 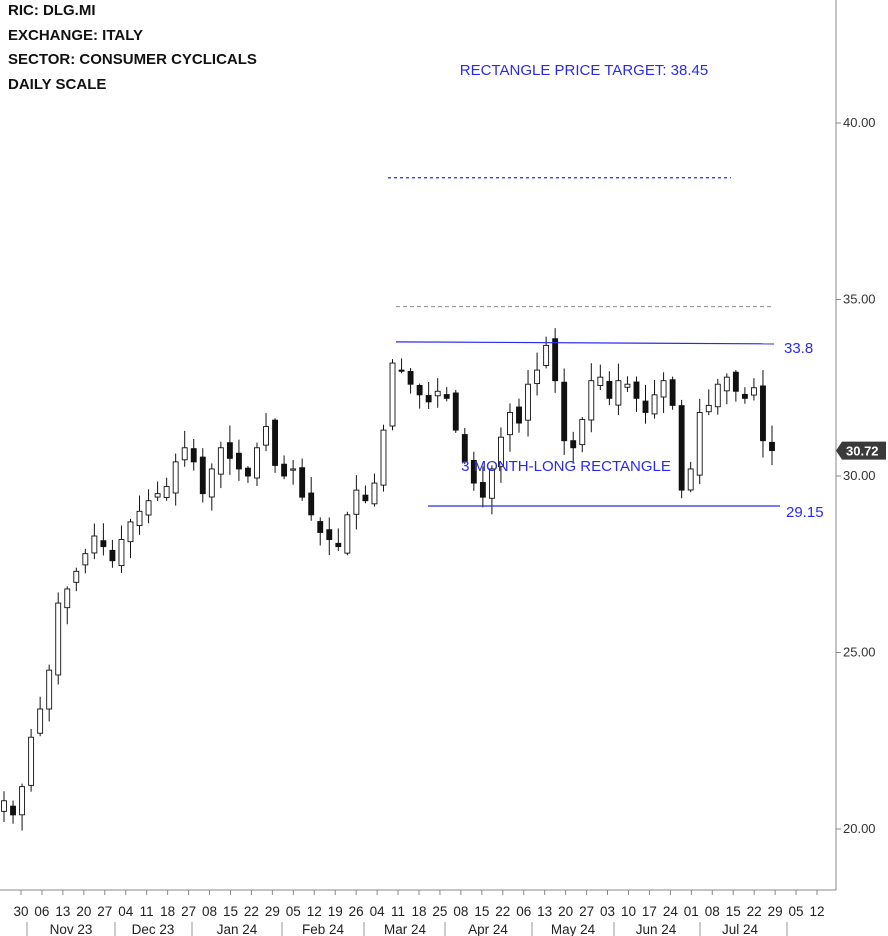 What do you see at coordinates (153, 929) in the screenshot?
I see `x-month-label: Dec 23` at bounding box center [153, 929].